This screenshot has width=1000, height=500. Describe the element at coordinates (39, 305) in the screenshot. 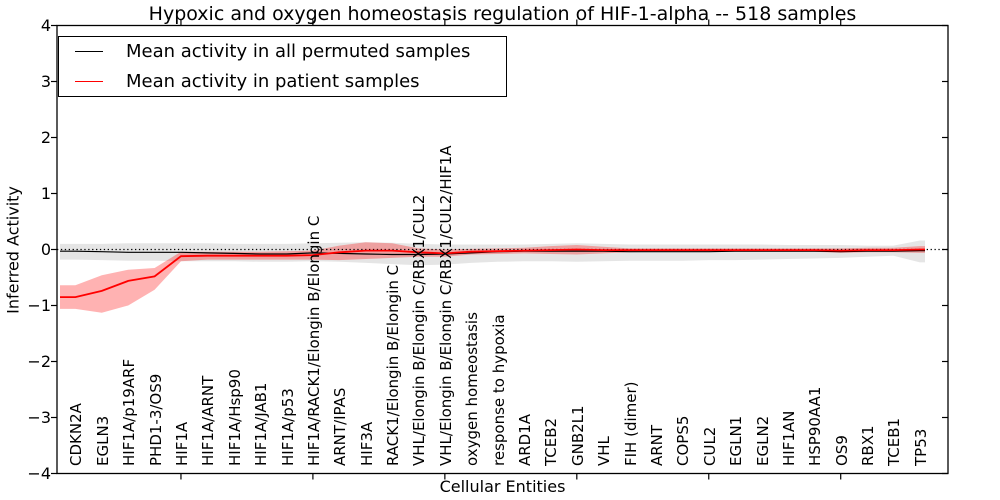

I see `y-tick-label: −1` at that location.